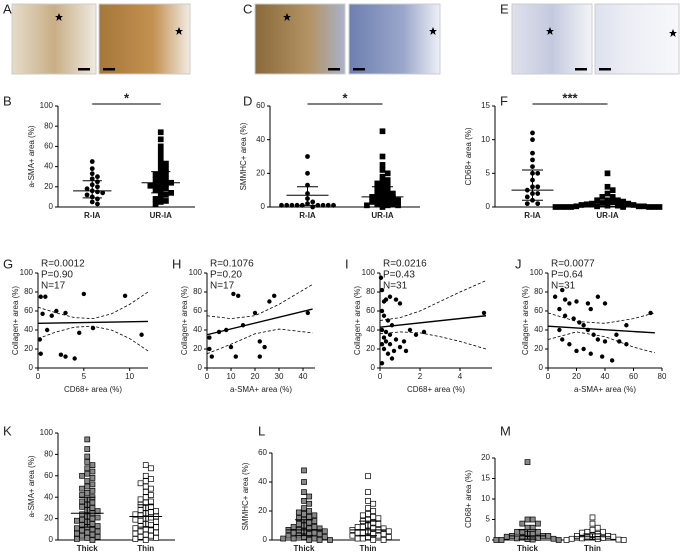  What do you see at coordinates (255, 376) in the screenshot?
I see `x-tick-label: 20` at bounding box center [255, 376].